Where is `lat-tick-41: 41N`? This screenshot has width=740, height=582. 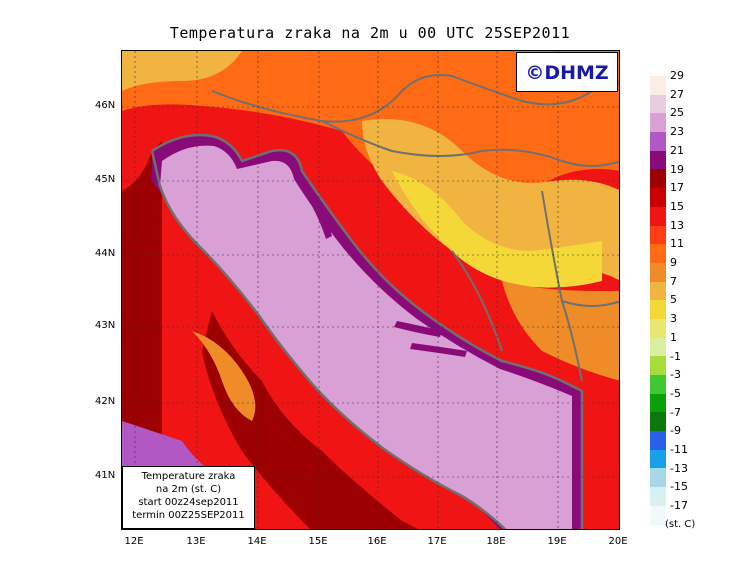
lat-tick-41: 41N is located at coordinates (105, 475).